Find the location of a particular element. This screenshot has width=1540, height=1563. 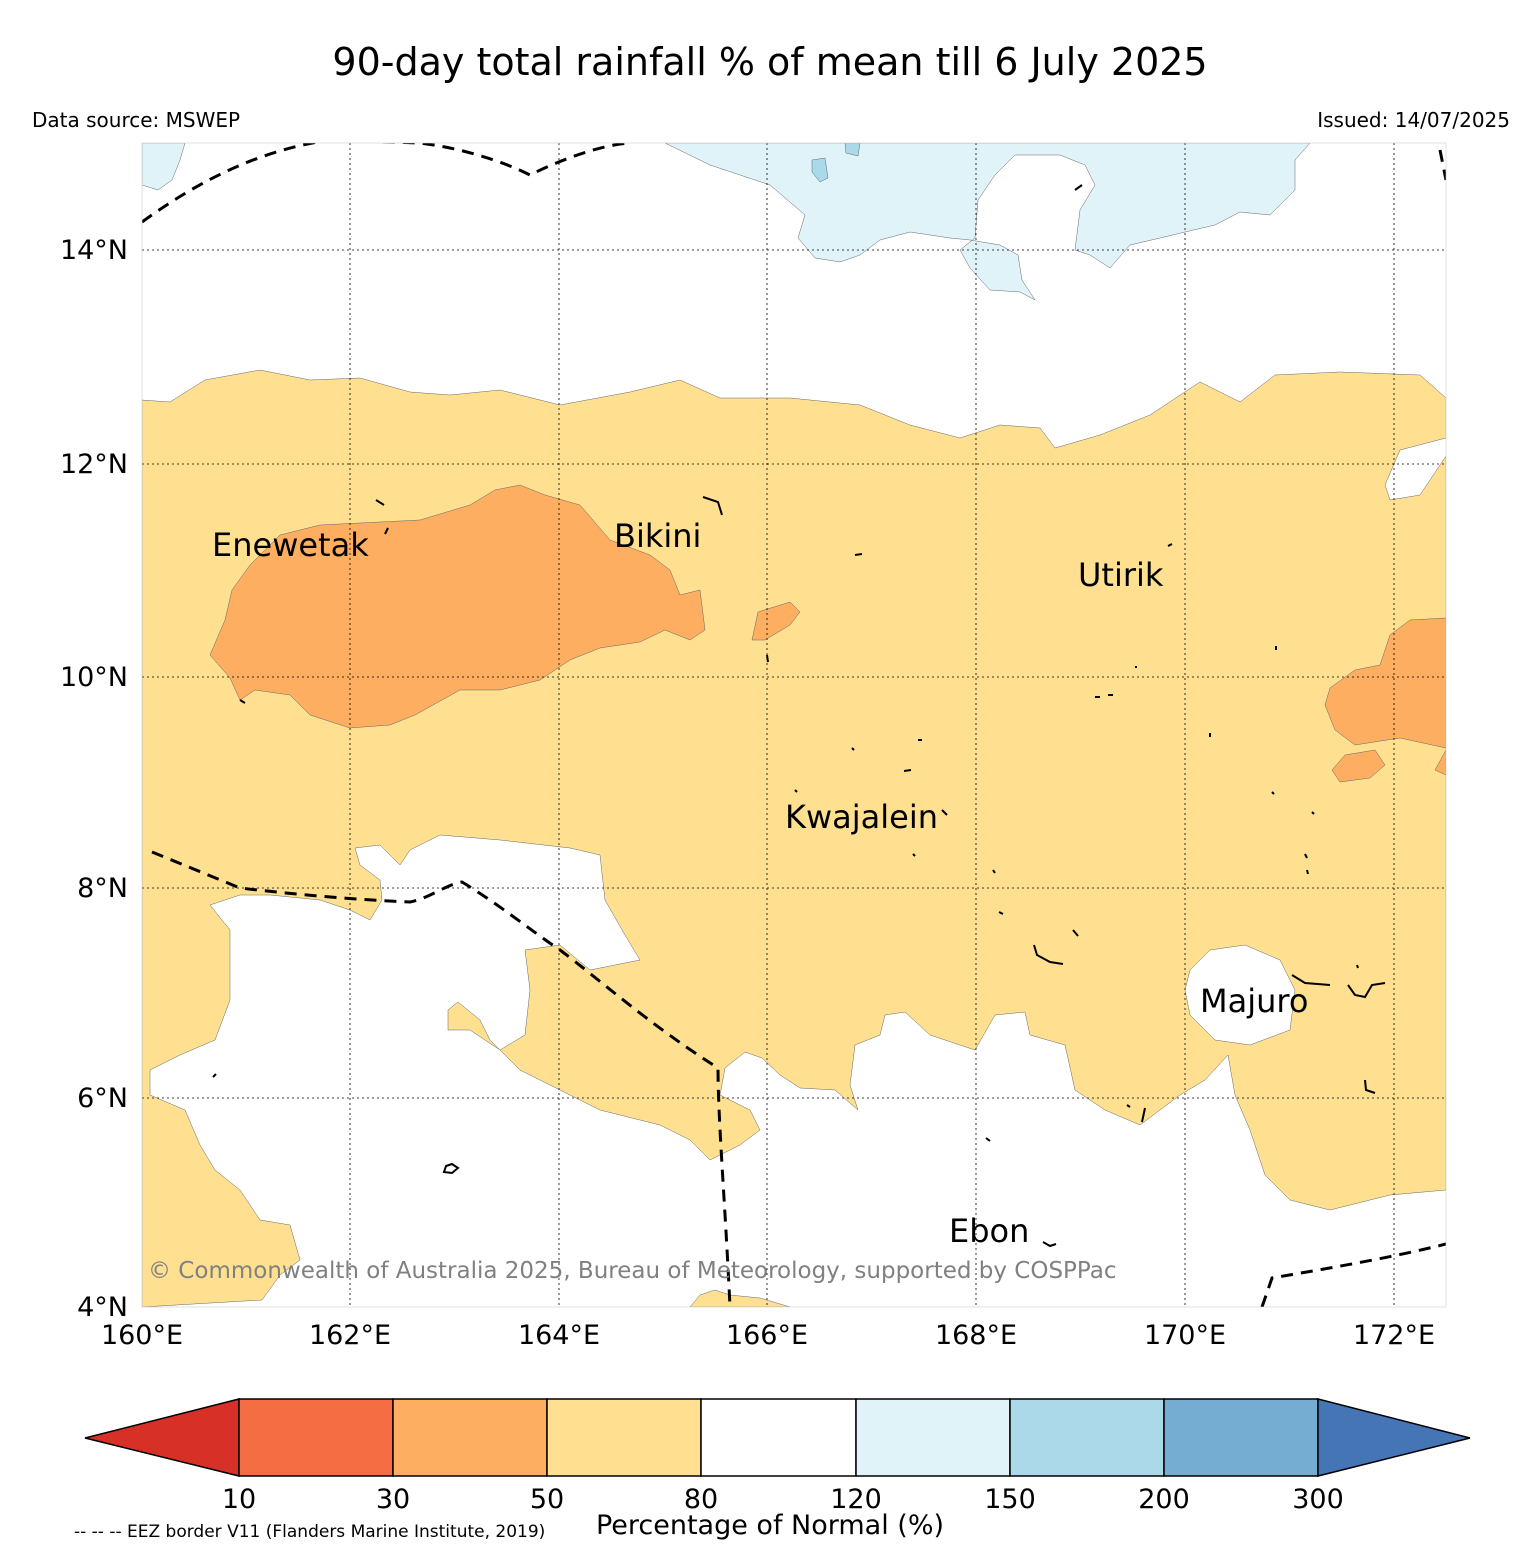

lat-label-12n: 12°N is located at coordinates (94, 464).